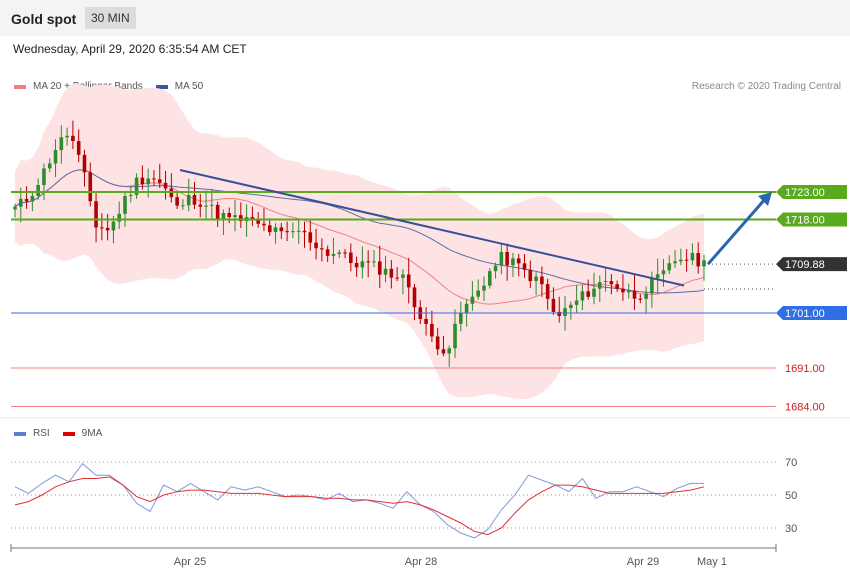 Image resolution: width=850 pixels, height=576 pixels. What do you see at coordinates (393, 556) in the screenshot?
I see `time-axis-layer: Apr 25 Apr 28 Apr 29 May 1` at bounding box center [393, 556].